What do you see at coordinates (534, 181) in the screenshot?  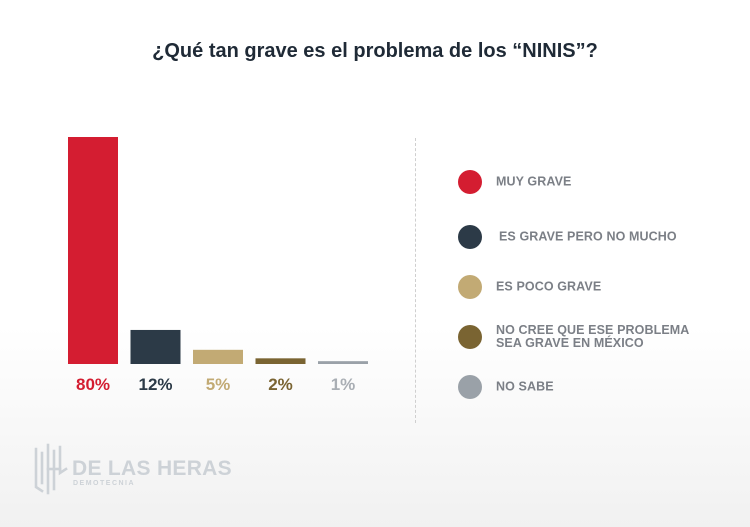 I see `legend-label: MUY GRAVE` at bounding box center [534, 181].